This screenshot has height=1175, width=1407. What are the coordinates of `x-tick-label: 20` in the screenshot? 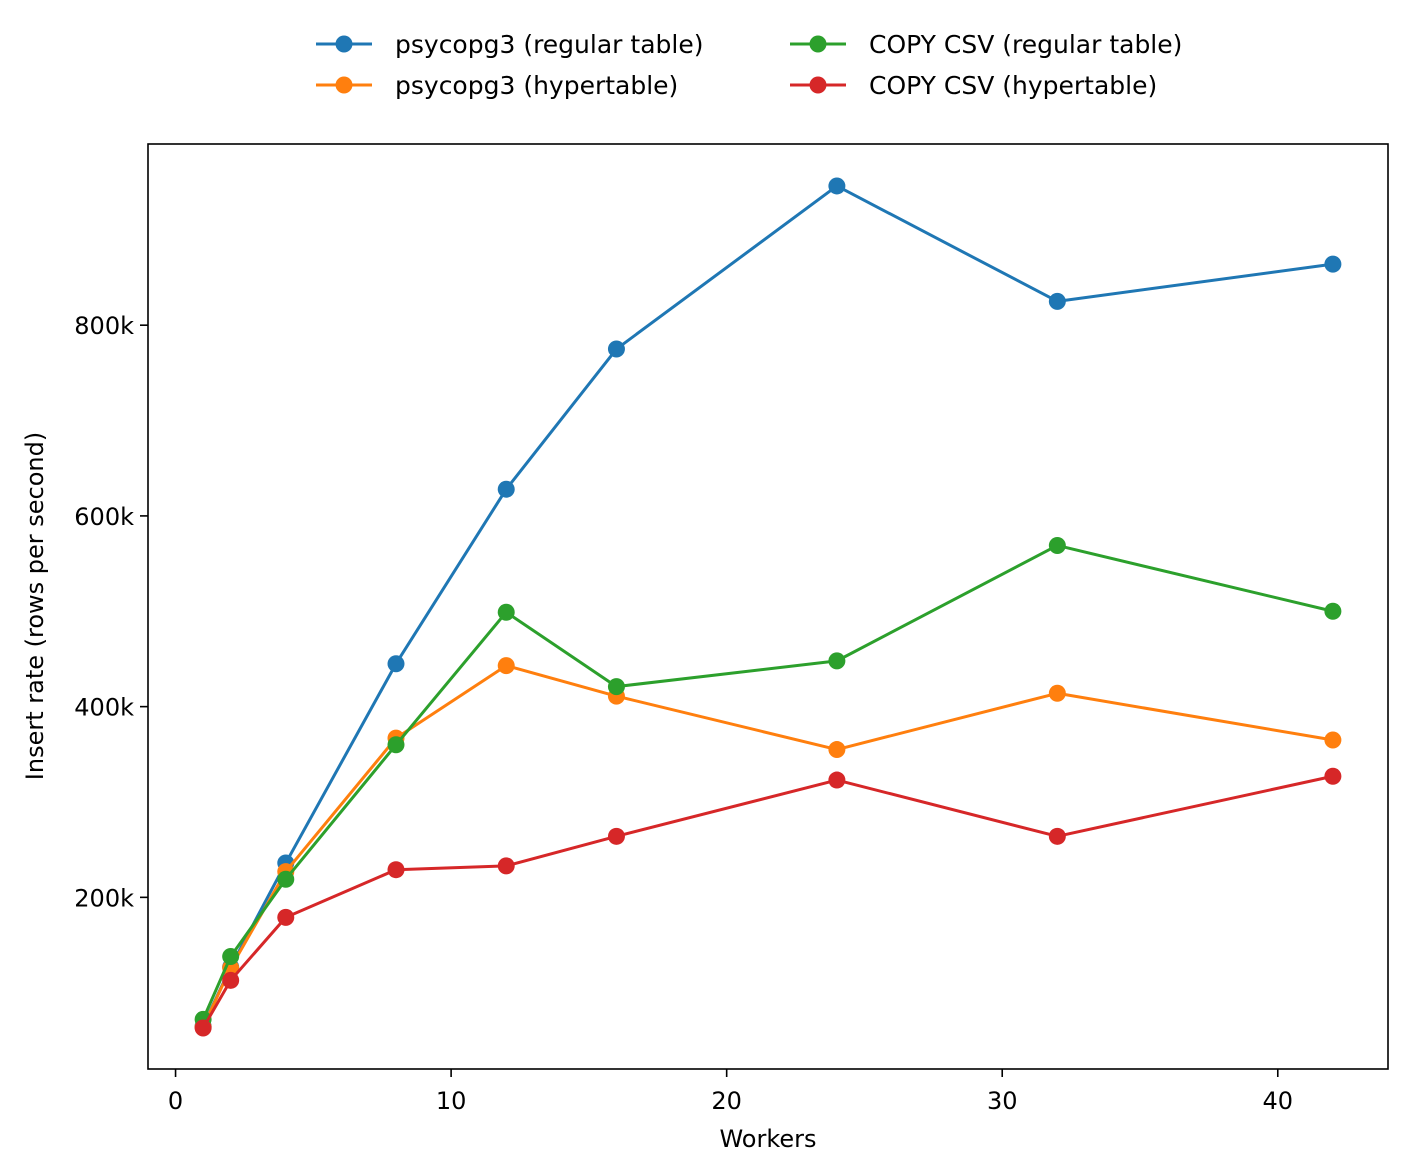 It's located at (726, 1101).